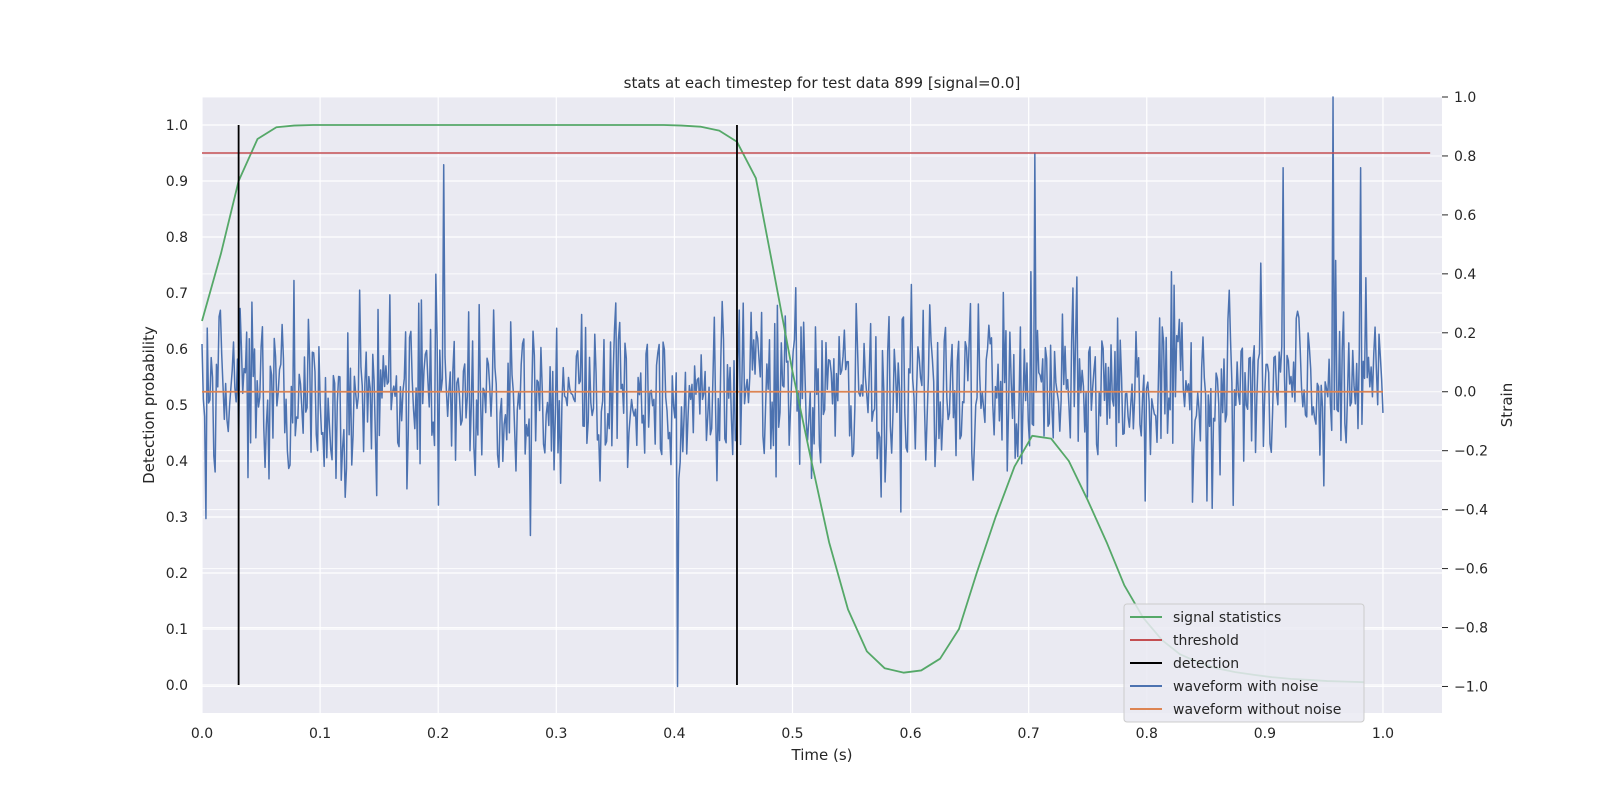 The height and width of the screenshot is (800, 1600). I want to click on legend-label-waveform-with-noise: waveform with noise, so click(1245, 687).